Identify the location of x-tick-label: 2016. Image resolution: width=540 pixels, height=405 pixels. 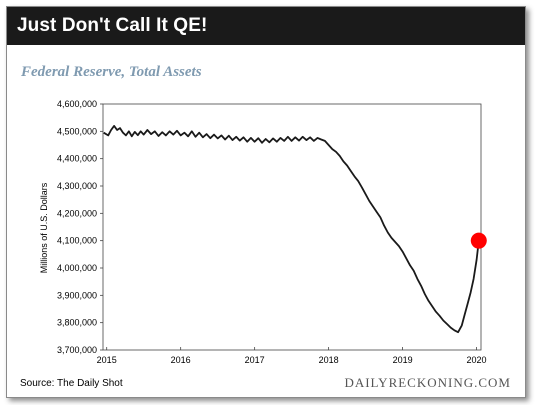
(181, 360).